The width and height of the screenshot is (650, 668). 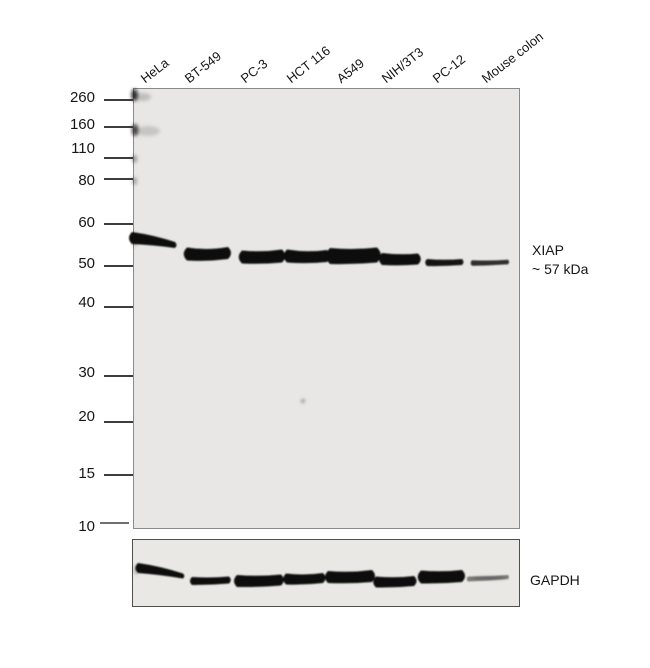 I want to click on lane-label-nih-3t3: NIH/3T3, so click(x=402, y=65).